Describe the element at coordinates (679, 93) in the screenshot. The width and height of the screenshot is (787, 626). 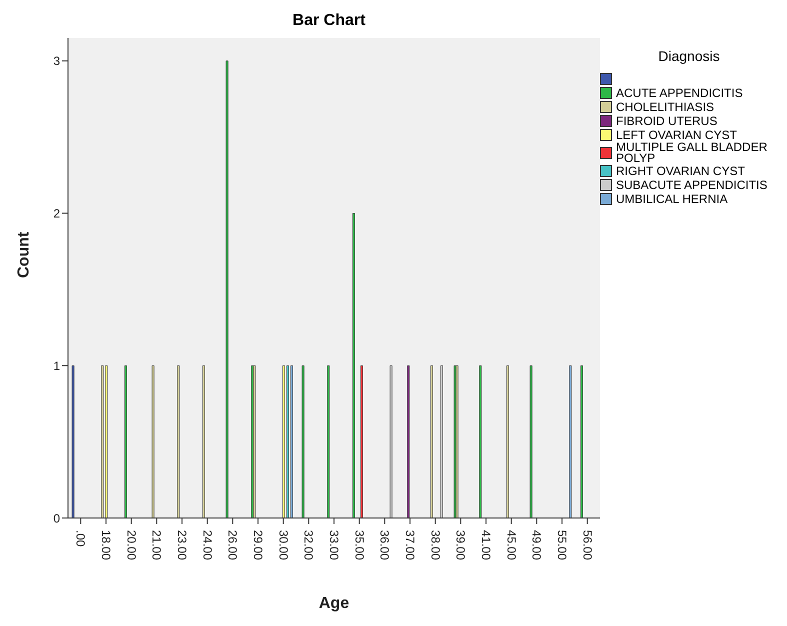
I see `legend-label: ACUTE APPENDICITIS` at that location.